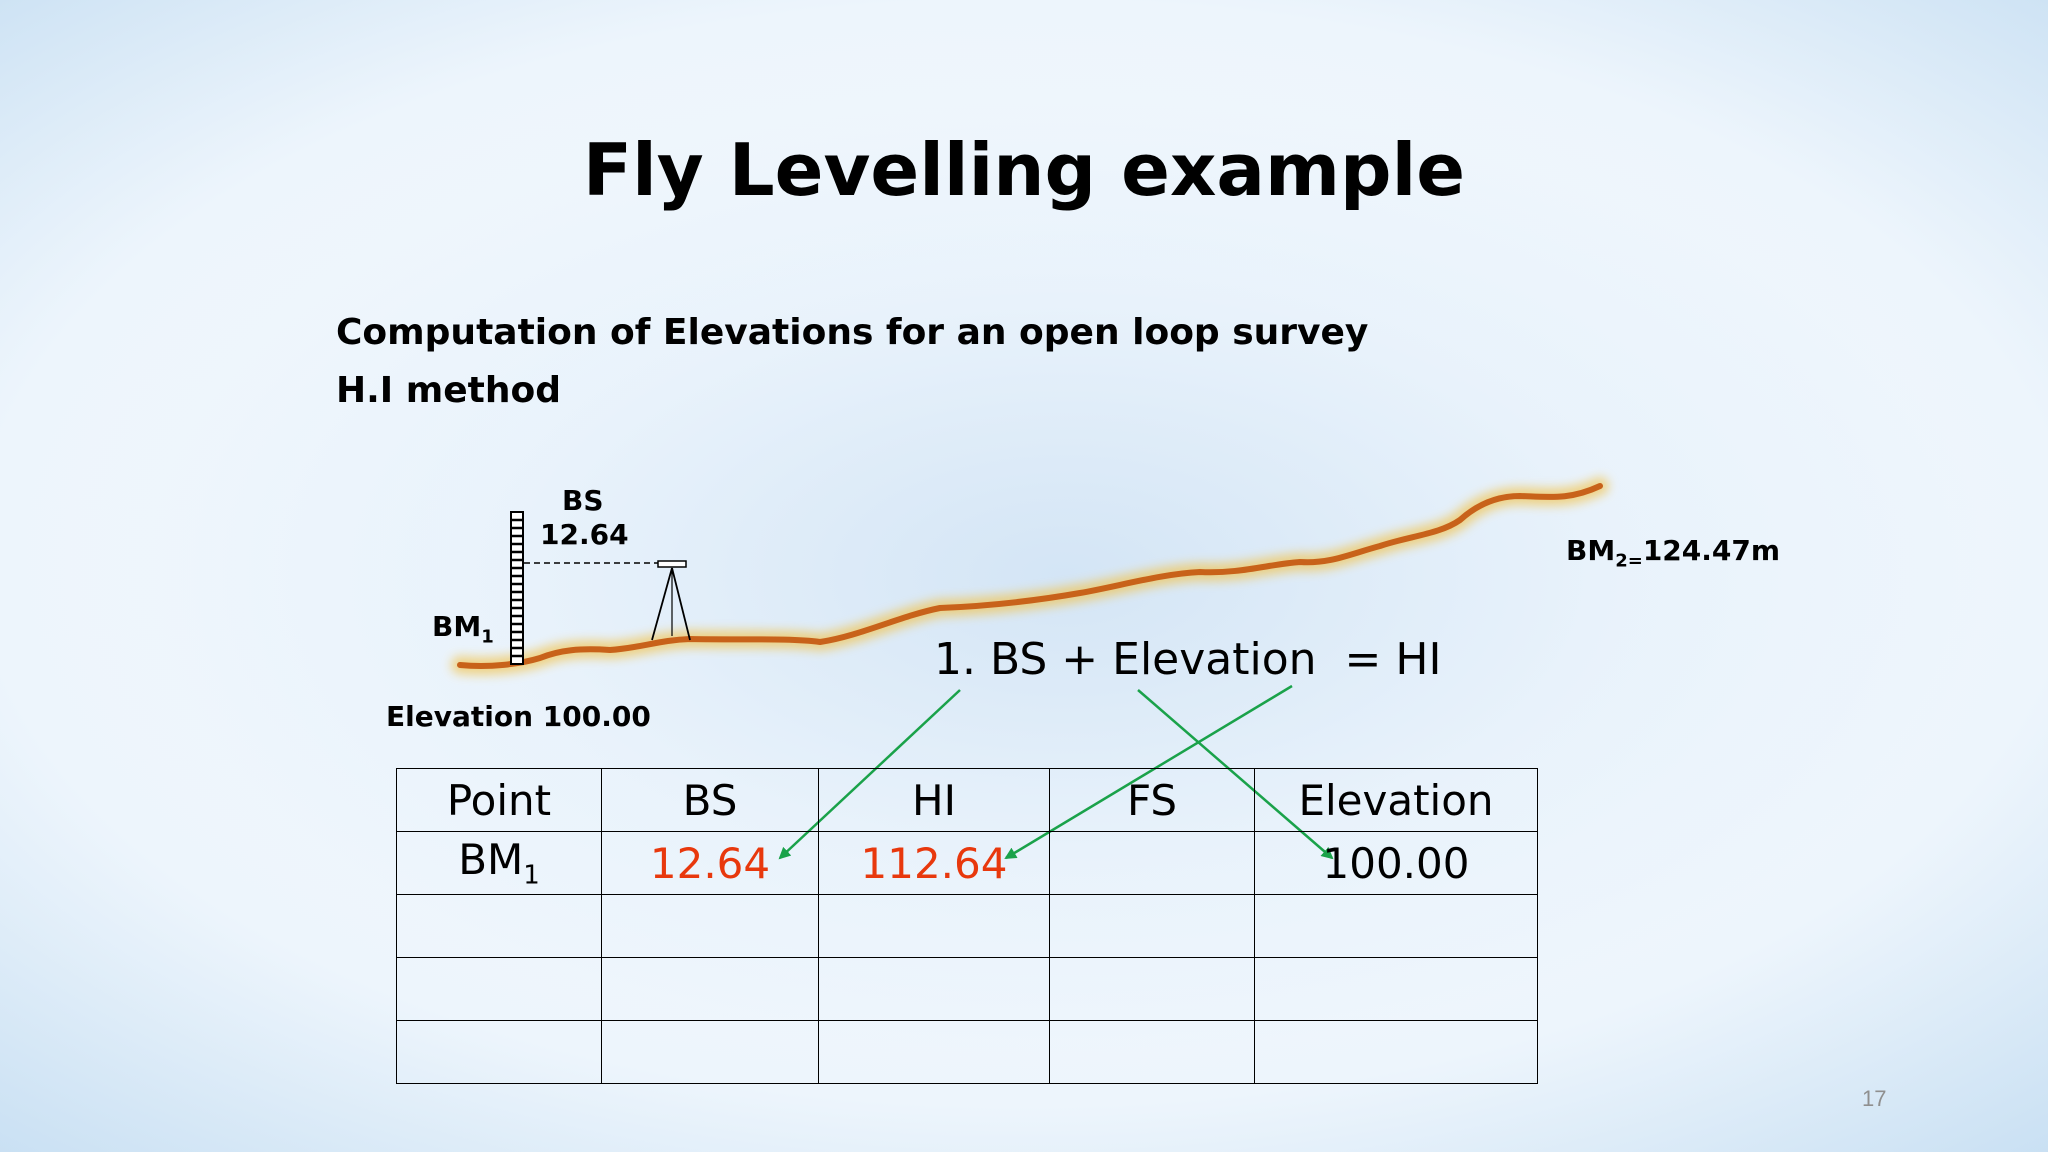 The height and width of the screenshot is (1152, 2048). Describe the element at coordinates (1396, 863) in the screenshot. I see `cell-elevation: 100.00` at that location.